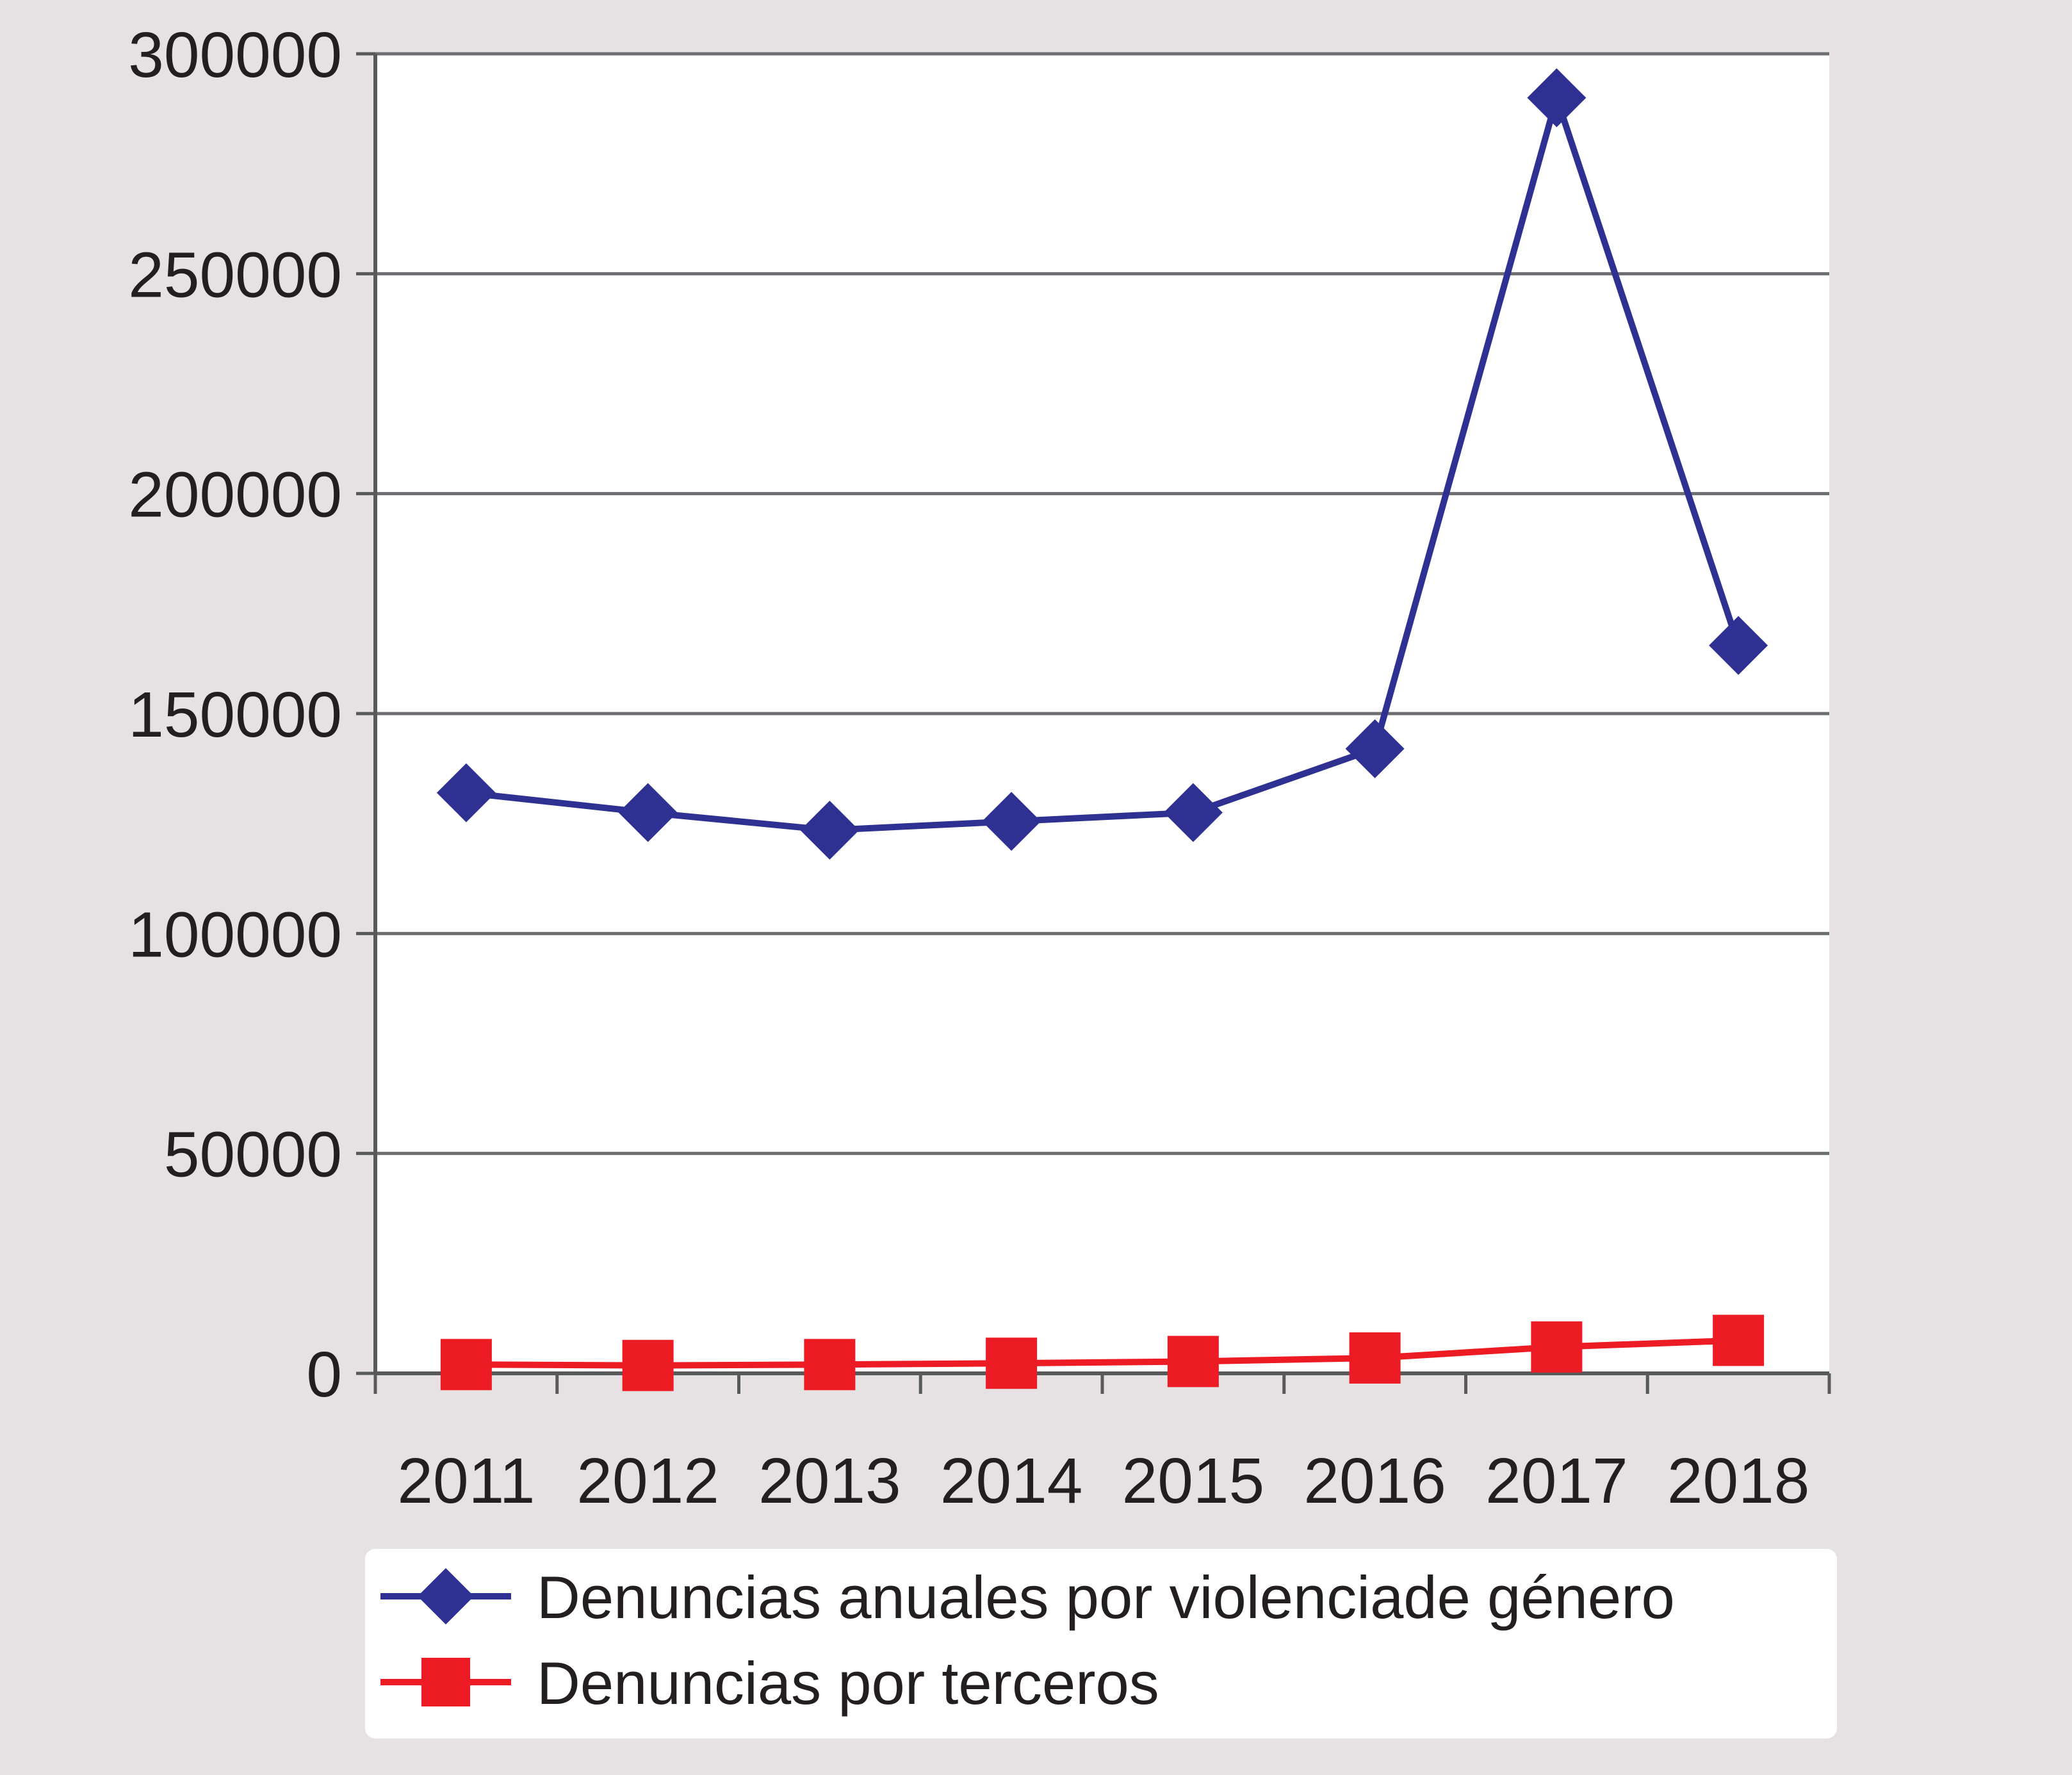 This screenshot has height=1775, width=2072. I want to click on legend-label: Denuncias por terceros, so click(848, 1683).